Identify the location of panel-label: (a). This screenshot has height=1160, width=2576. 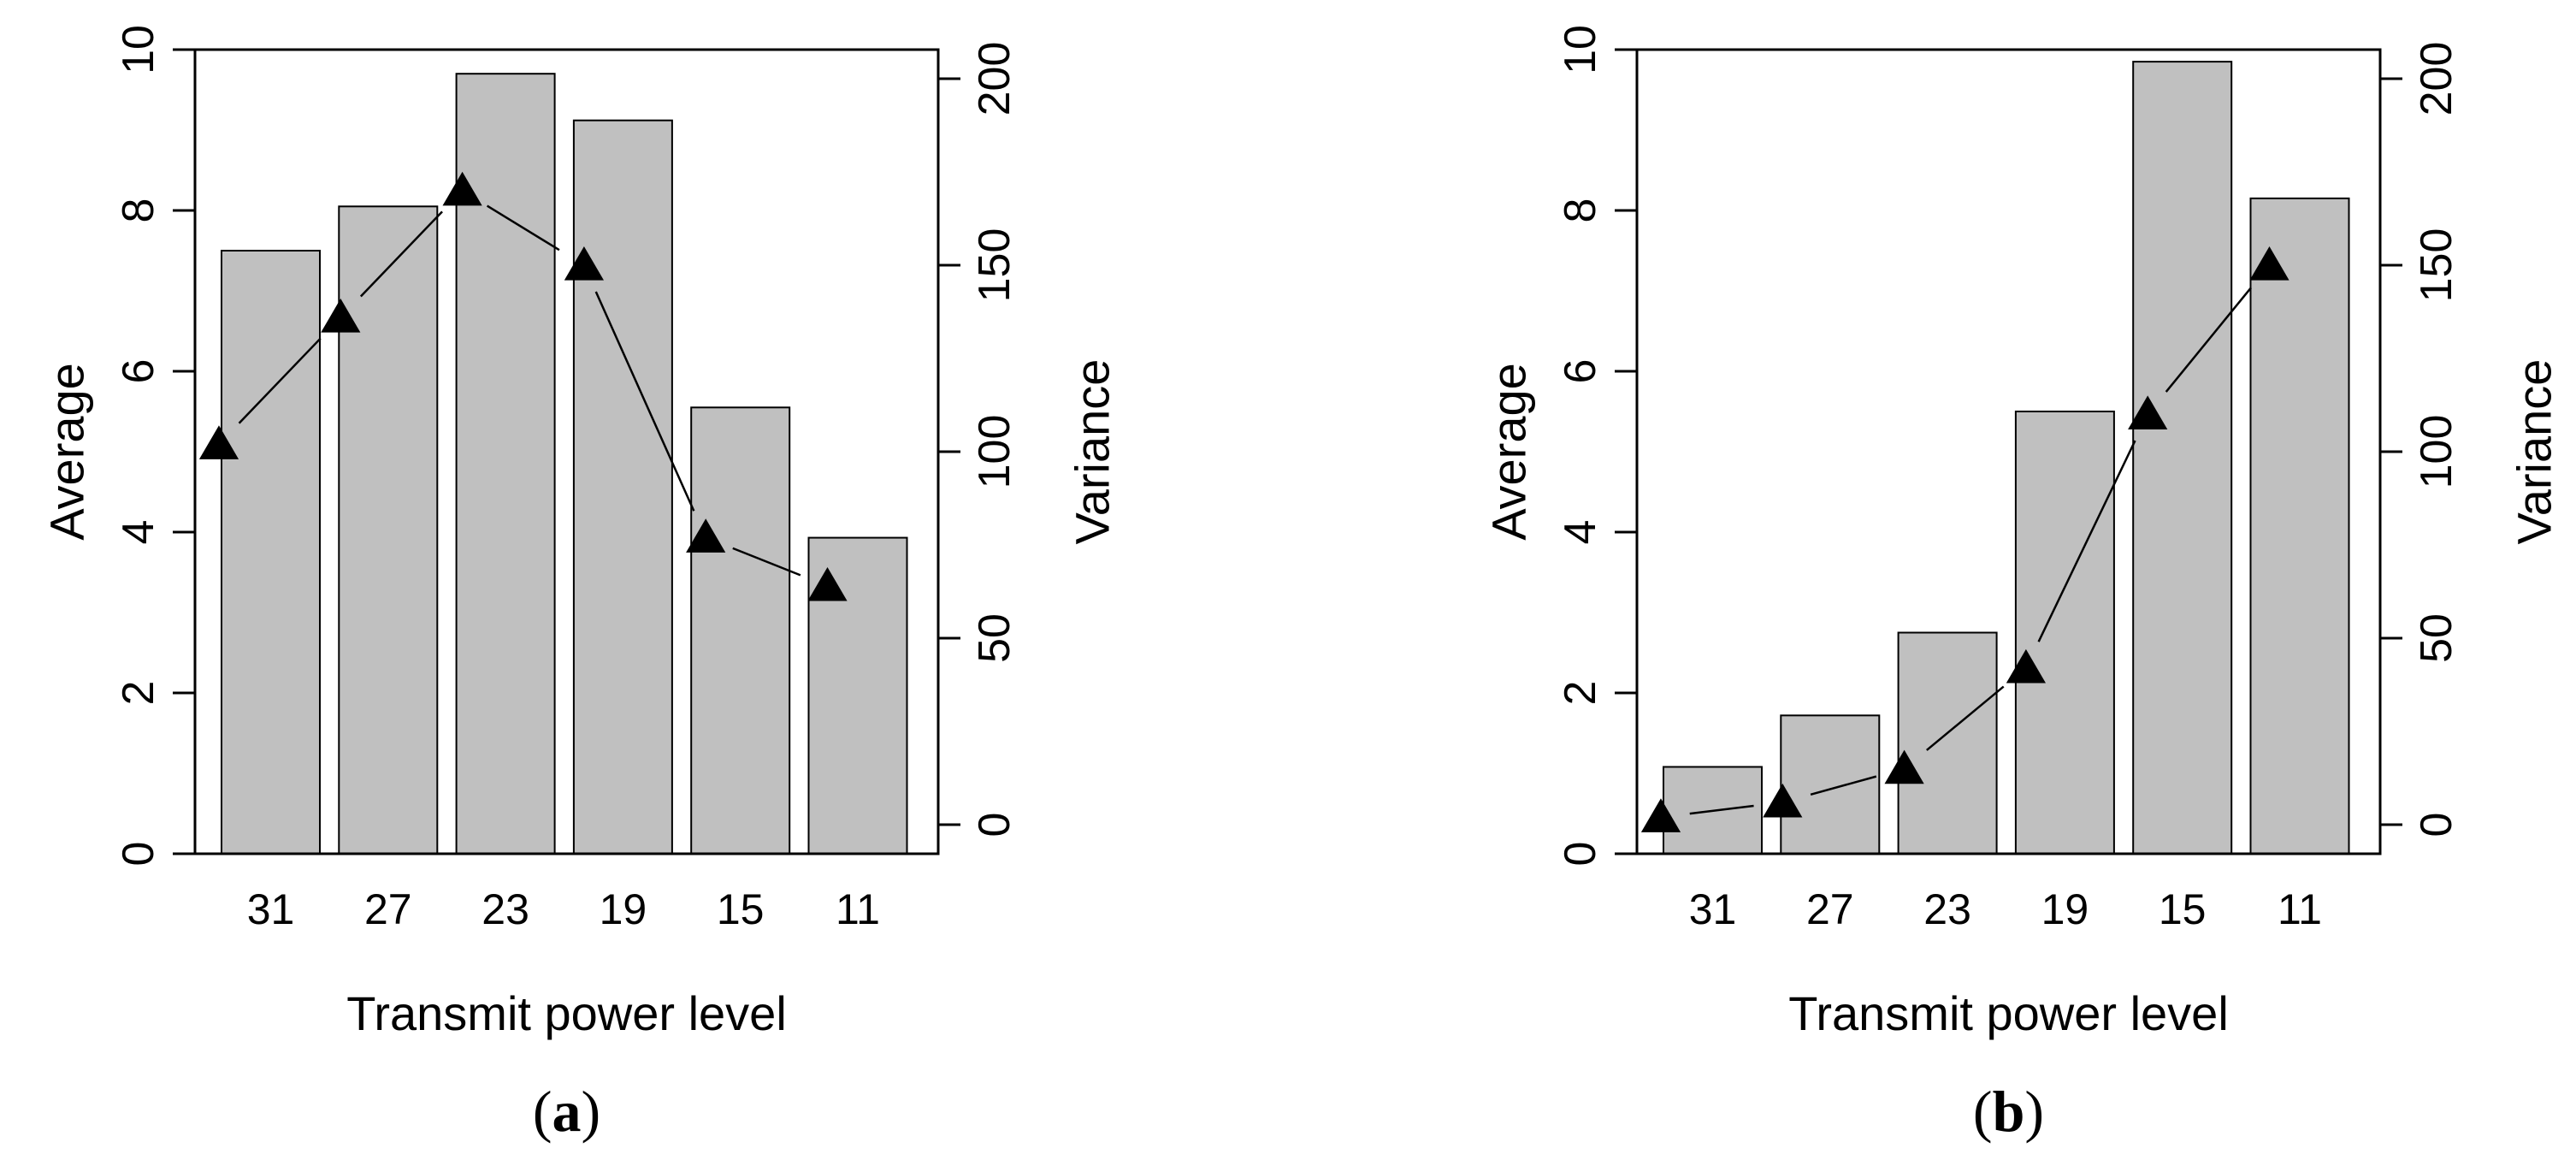
(566, 1111).